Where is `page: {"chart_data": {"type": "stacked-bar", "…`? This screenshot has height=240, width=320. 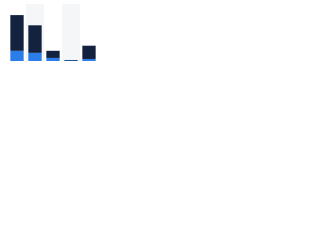 page: {"chart_data": {"type": "stacked-bar", "… is located at coordinates (50, 35).